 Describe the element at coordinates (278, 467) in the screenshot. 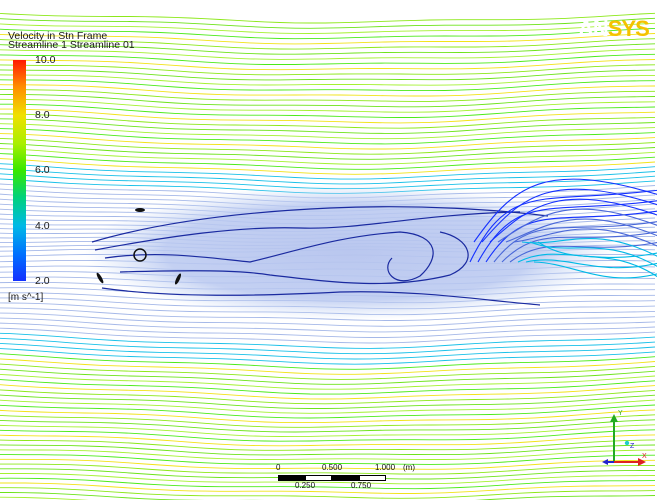

I see `scale-label: 0` at that location.